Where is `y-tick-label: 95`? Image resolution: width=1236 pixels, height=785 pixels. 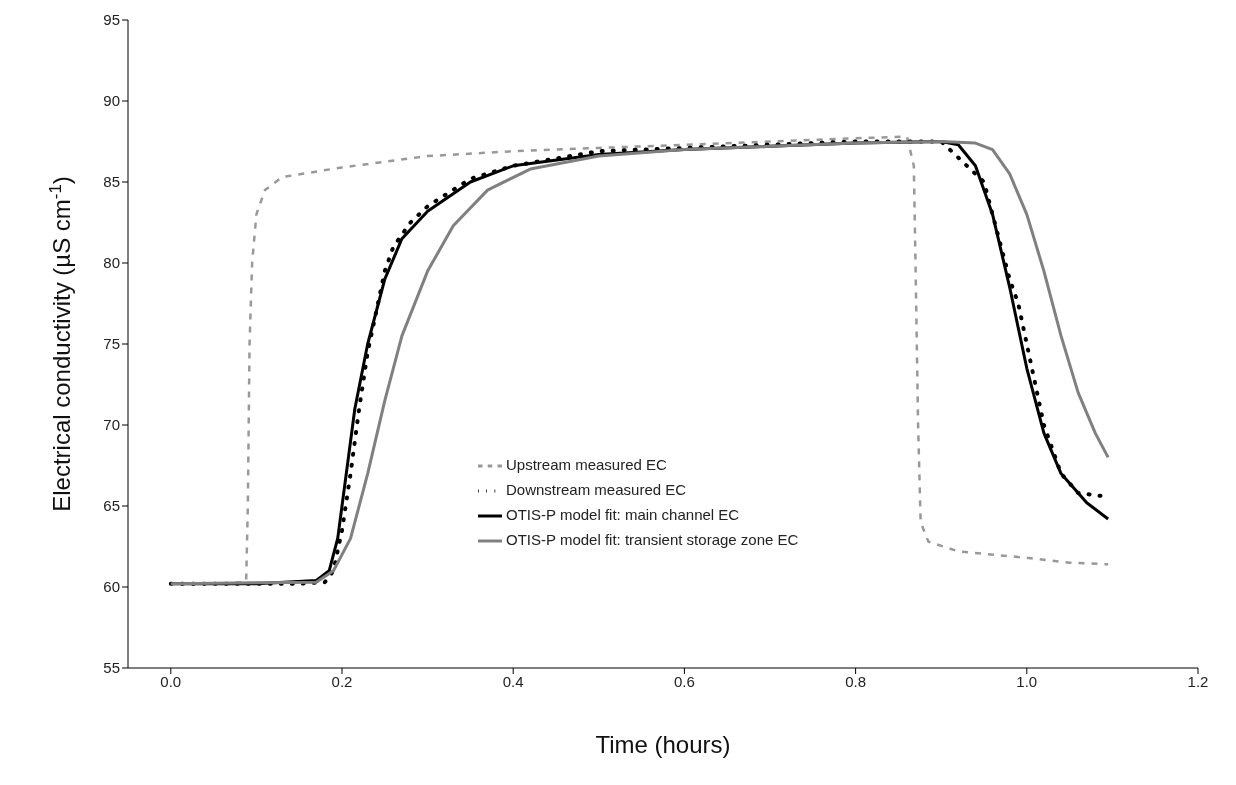
y-tick-label: 95 is located at coordinates (111, 20).